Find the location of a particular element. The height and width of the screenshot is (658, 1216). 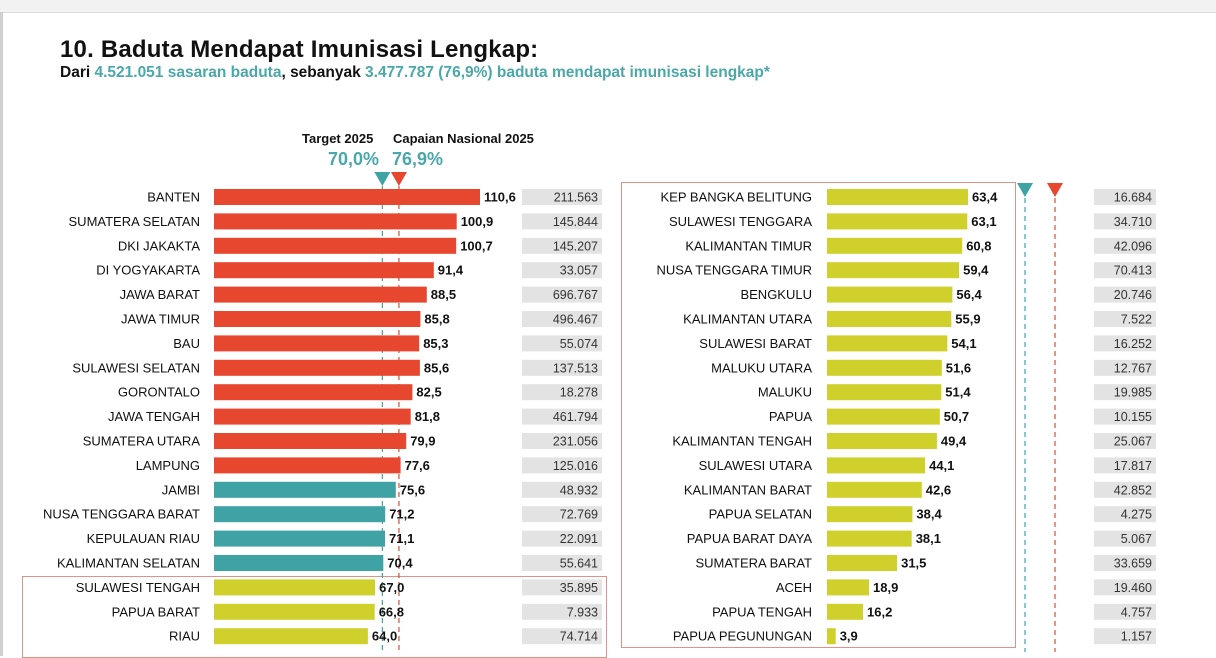

right-category-label: SUMATERA BARAT is located at coordinates (753, 563).